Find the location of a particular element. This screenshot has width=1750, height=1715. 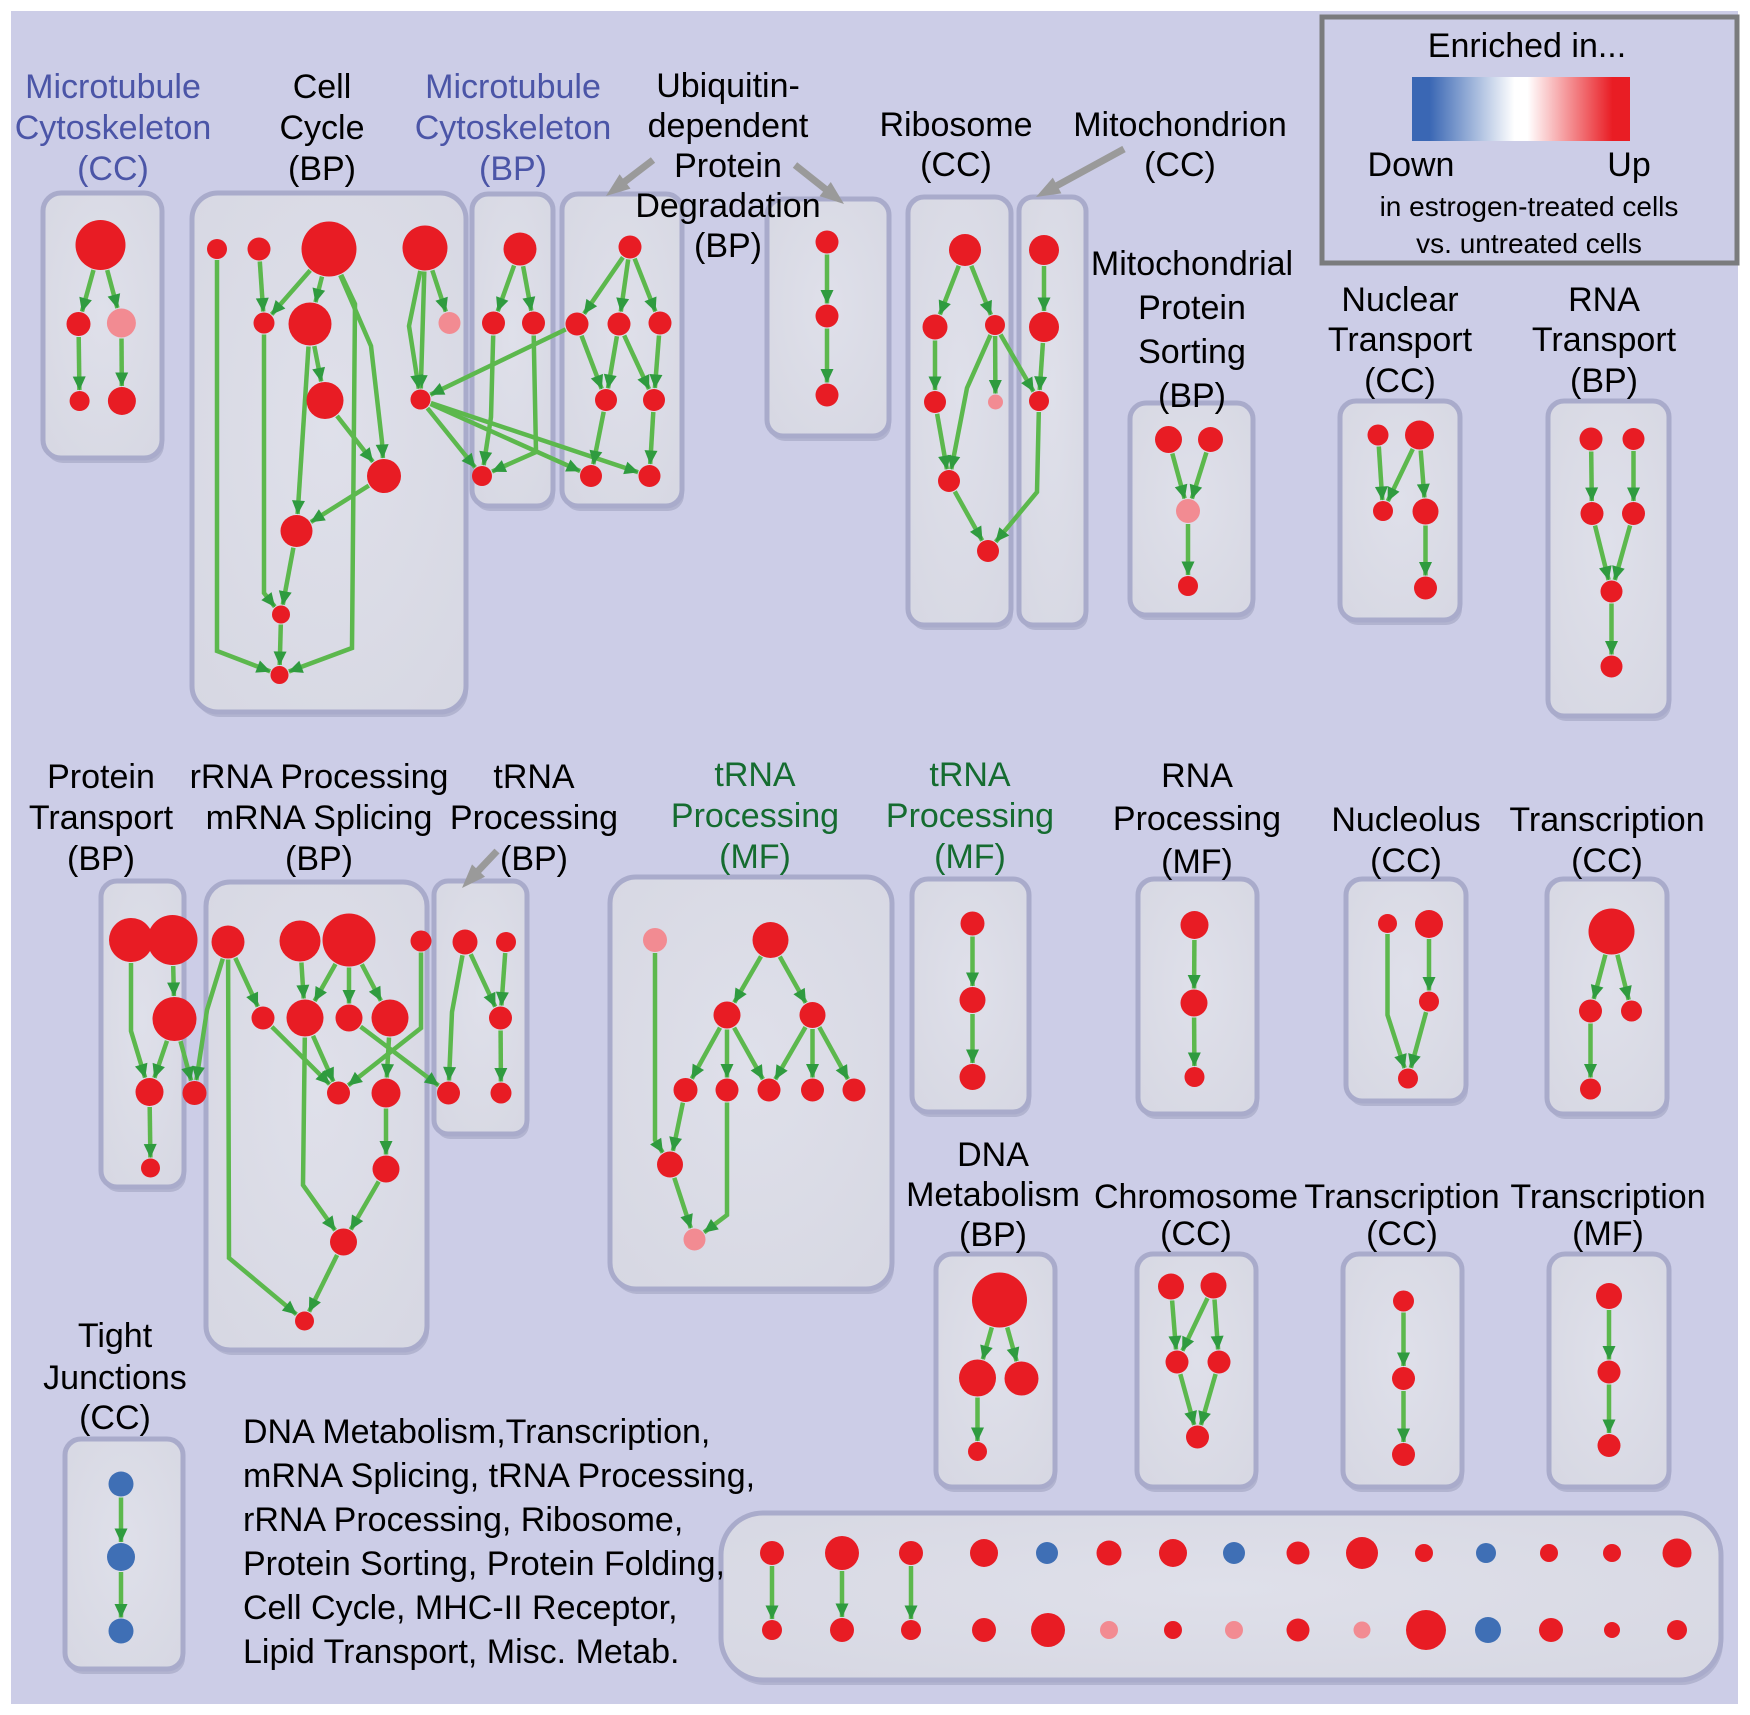

svg-text: Up is located at coordinates (1628, 165).